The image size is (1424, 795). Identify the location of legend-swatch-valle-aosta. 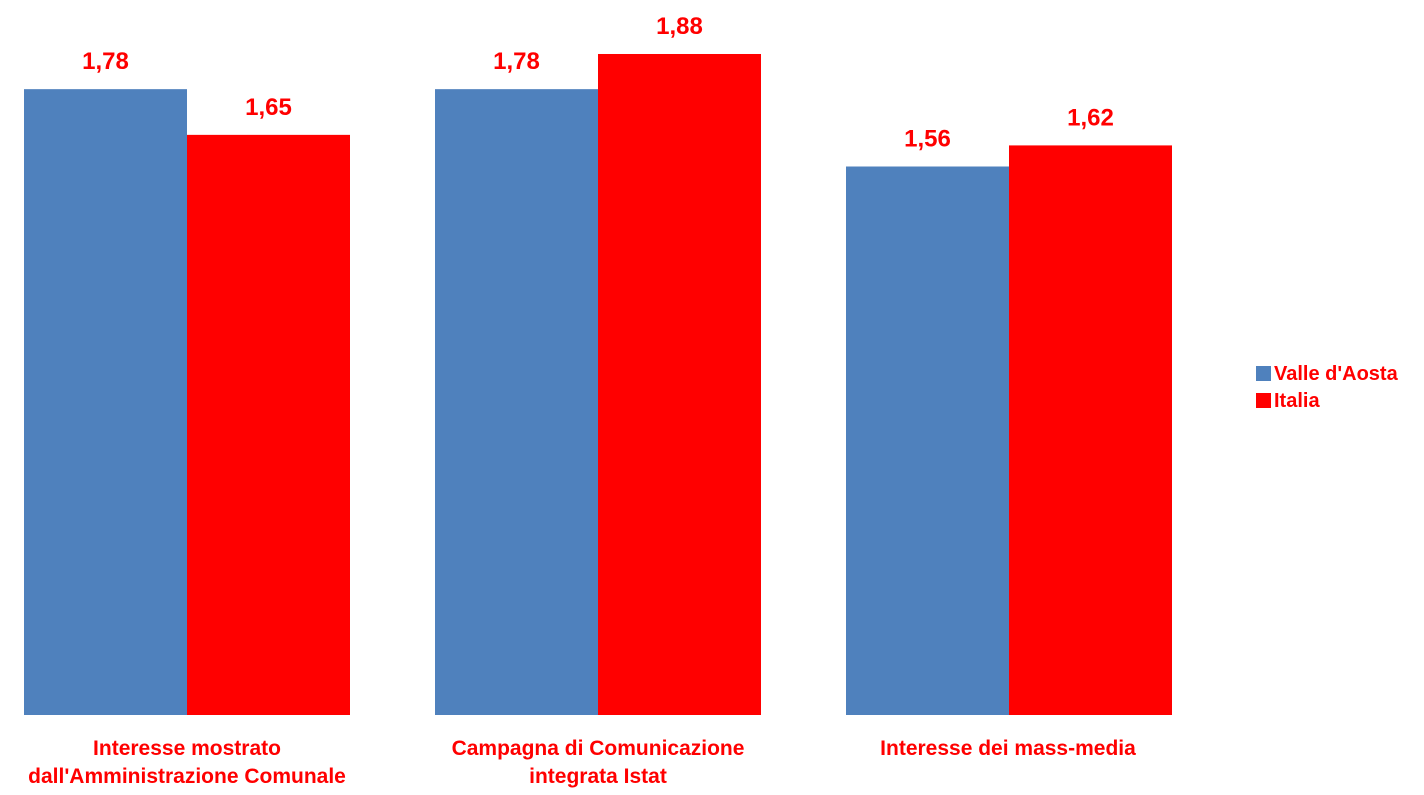
(1263, 373).